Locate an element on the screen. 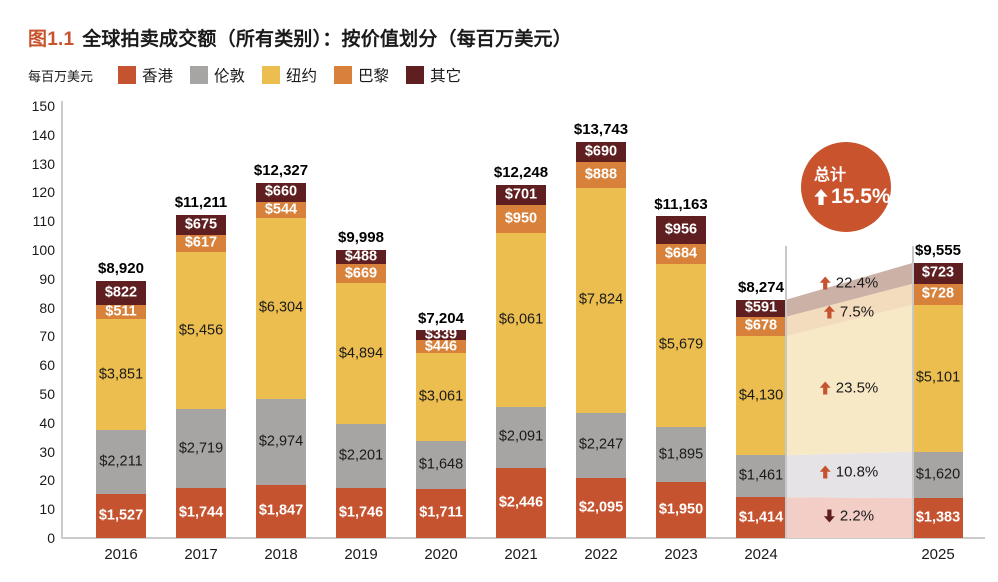 The height and width of the screenshot is (582, 998). band-separator-line is located at coordinates (786, 392).